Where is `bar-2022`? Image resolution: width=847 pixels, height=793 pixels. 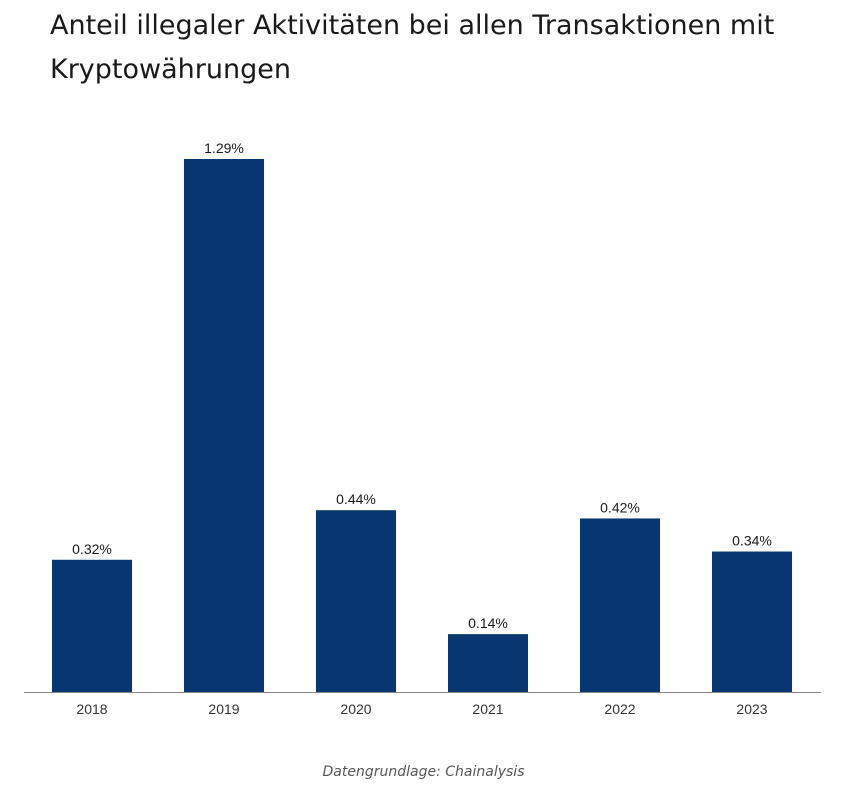
bar-2022 is located at coordinates (620, 605).